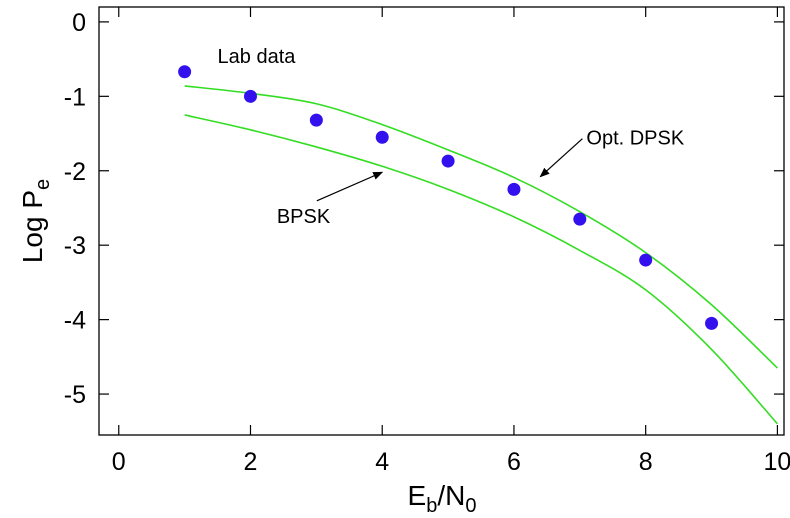 The width and height of the screenshot is (790, 518). What do you see at coordinates (304, 217) in the screenshot?
I see `annotation-bpsk: BPSK` at bounding box center [304, 217].